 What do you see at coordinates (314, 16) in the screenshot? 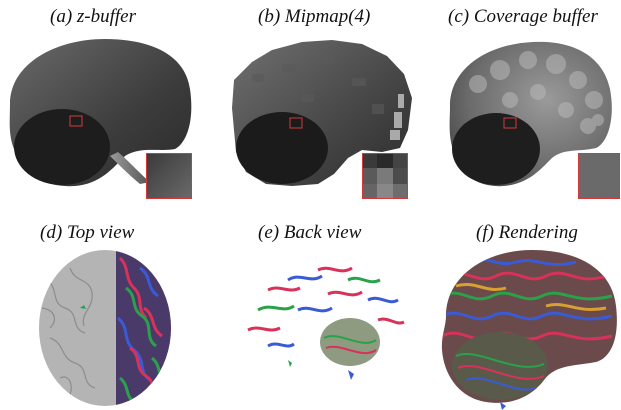
I see `caption-panel-b: (b) Mipmap(4)` at bounding box center [314, 16].